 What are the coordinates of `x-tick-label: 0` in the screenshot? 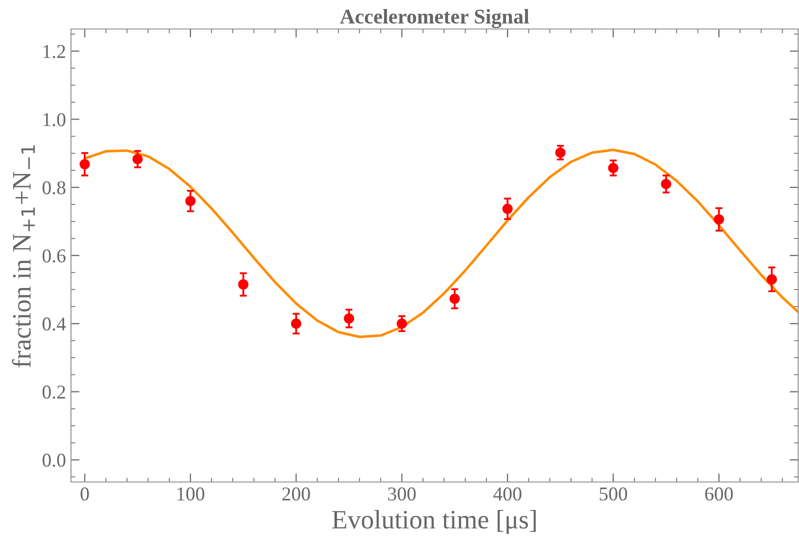 It's located at (84, 494).